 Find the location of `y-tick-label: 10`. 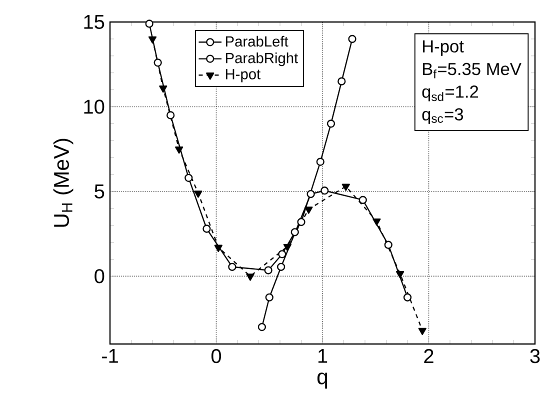

y-tick-label: 10 is located at coordinates (94, 107).